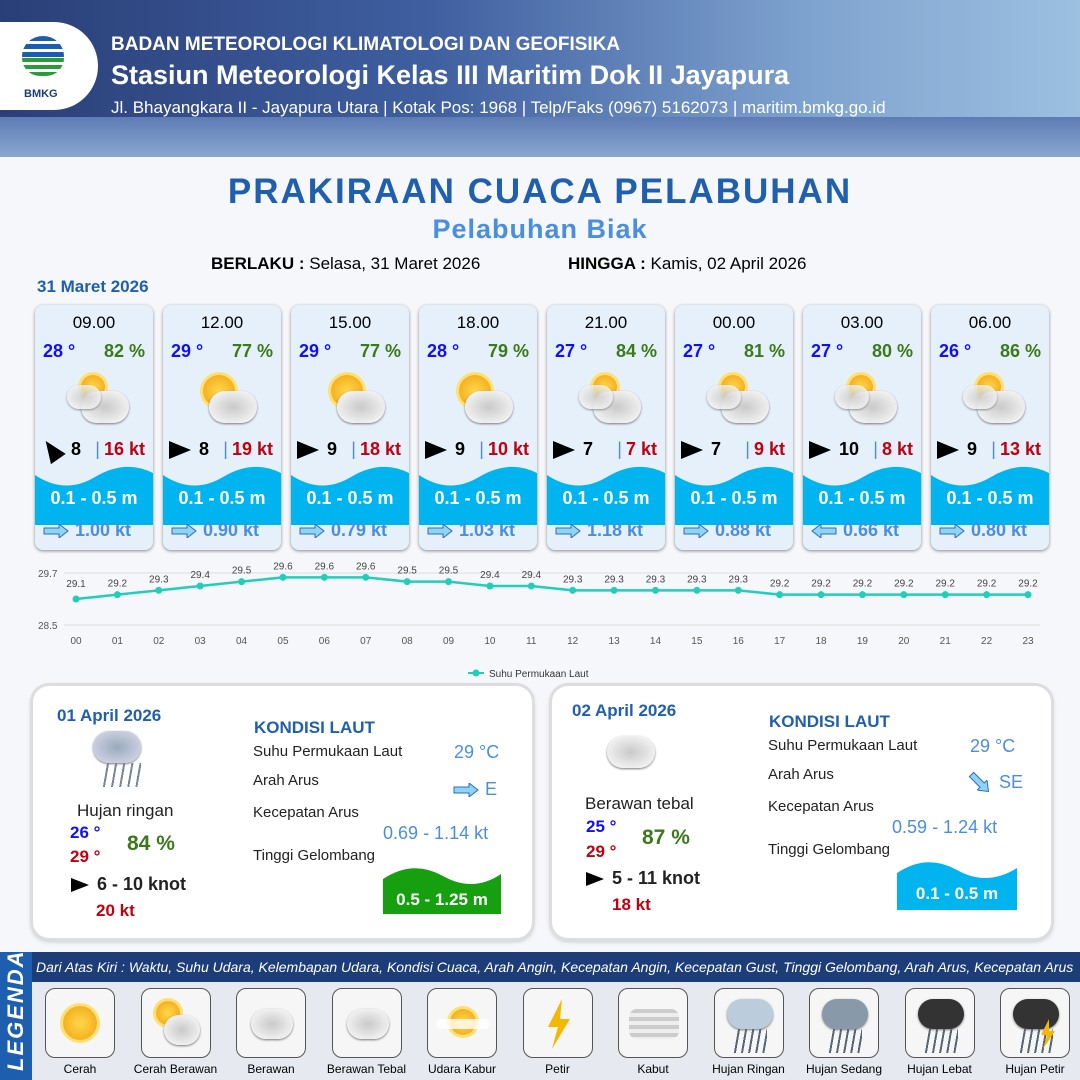 The image size is (1080, 1080). What do you see at coordinates (615, 641) in the screenshot?
I see `x-tick-label: 13` at bounding box center [615, 641].